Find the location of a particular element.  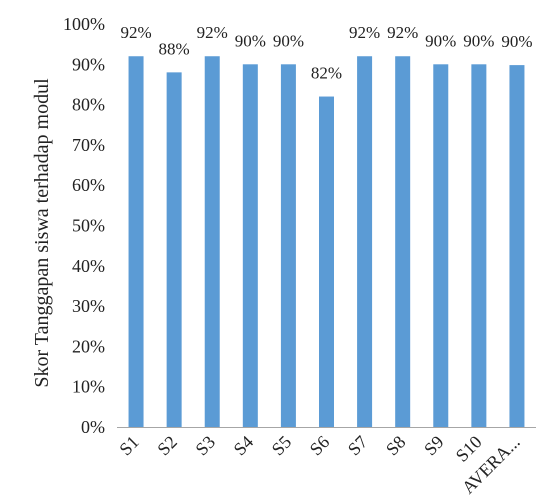

y-tick-label: 70% is located at coordinates (88, 145).